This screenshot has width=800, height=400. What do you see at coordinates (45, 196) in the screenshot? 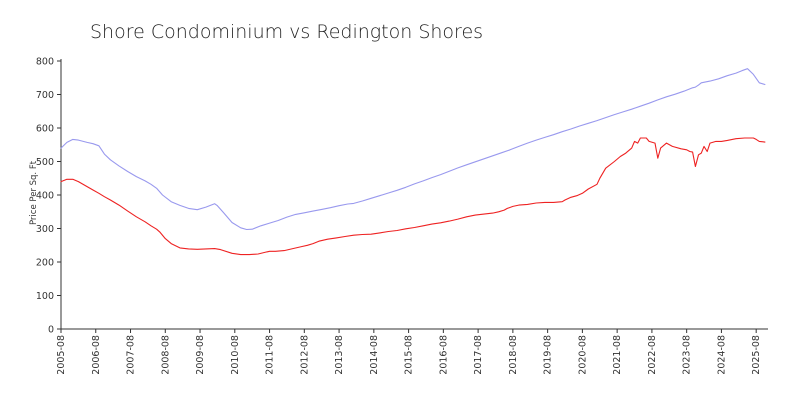
I see `y-tick-label: 400` at bounding box center [45, 196].